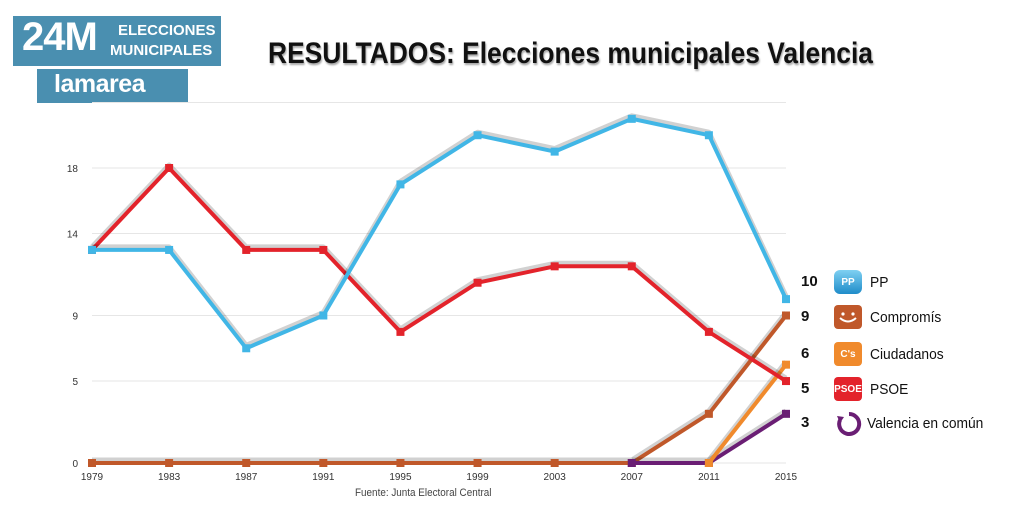 The height and width of the screenshot is (512, 1021). What do you see at coordinates (167, 30) in the screenshot?
I see `badge-line1: ELECCIONES` at bounding box center [167, 30].